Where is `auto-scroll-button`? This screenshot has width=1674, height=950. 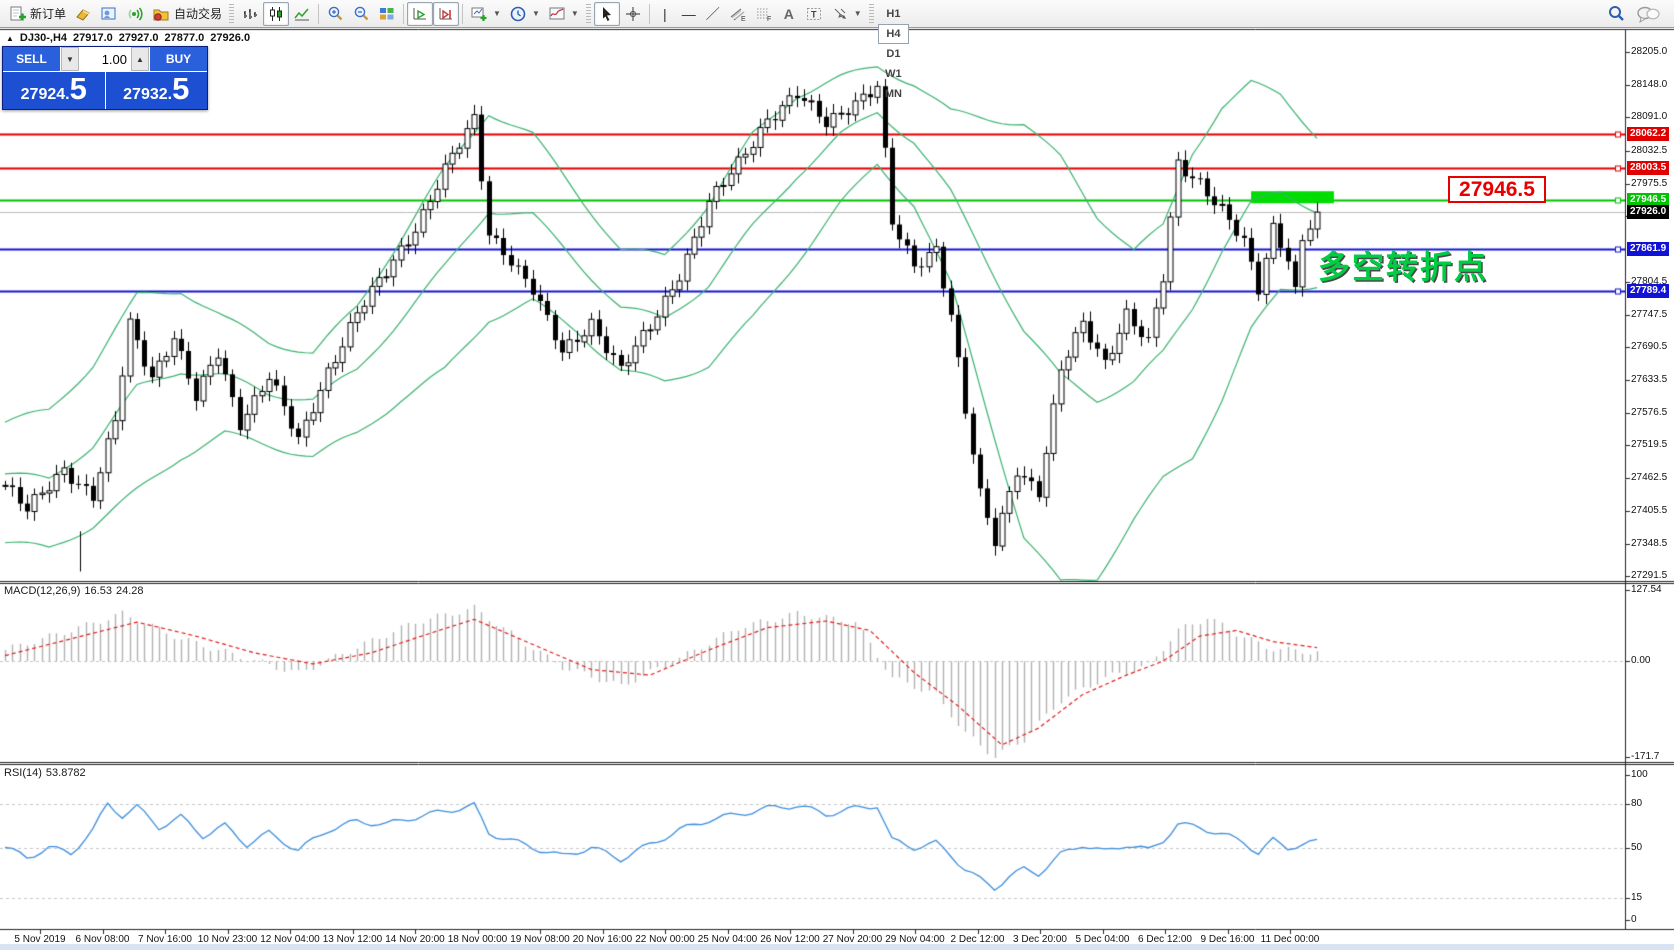 auto-scroll-button is located at coordinates (420, 13).